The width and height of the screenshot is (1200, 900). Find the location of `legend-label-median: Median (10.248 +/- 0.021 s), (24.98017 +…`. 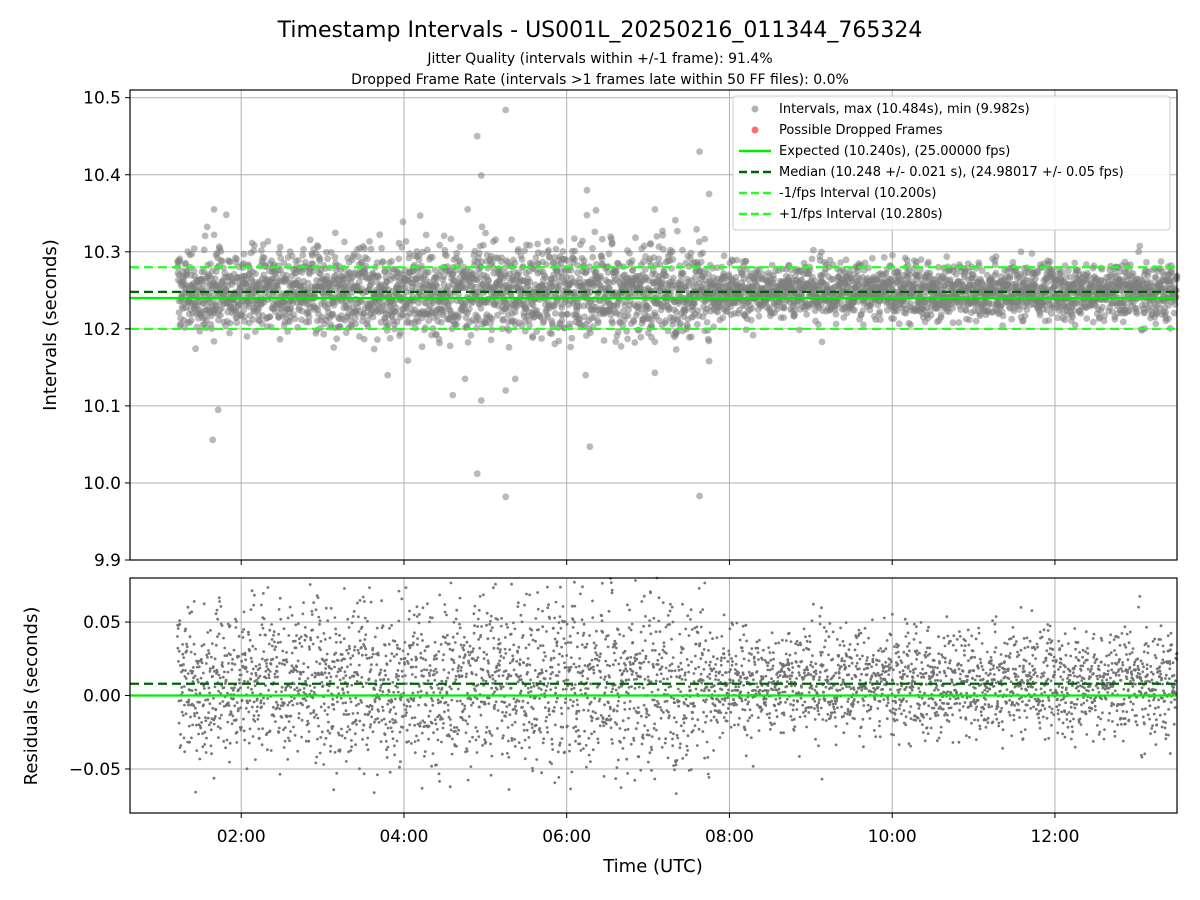

legend-label-median: Median (10.248 +/- 0.021 s), (24.98017 +… is located at coordinates (951, 172).